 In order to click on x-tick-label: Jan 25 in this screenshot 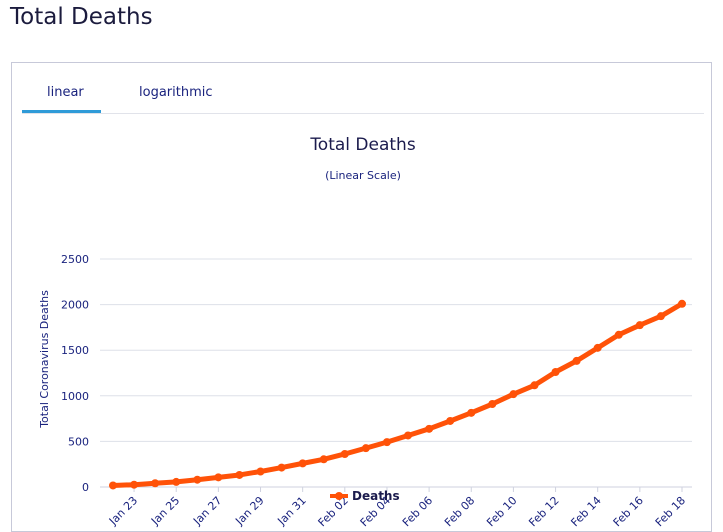, I will do `click(165, 511)`.